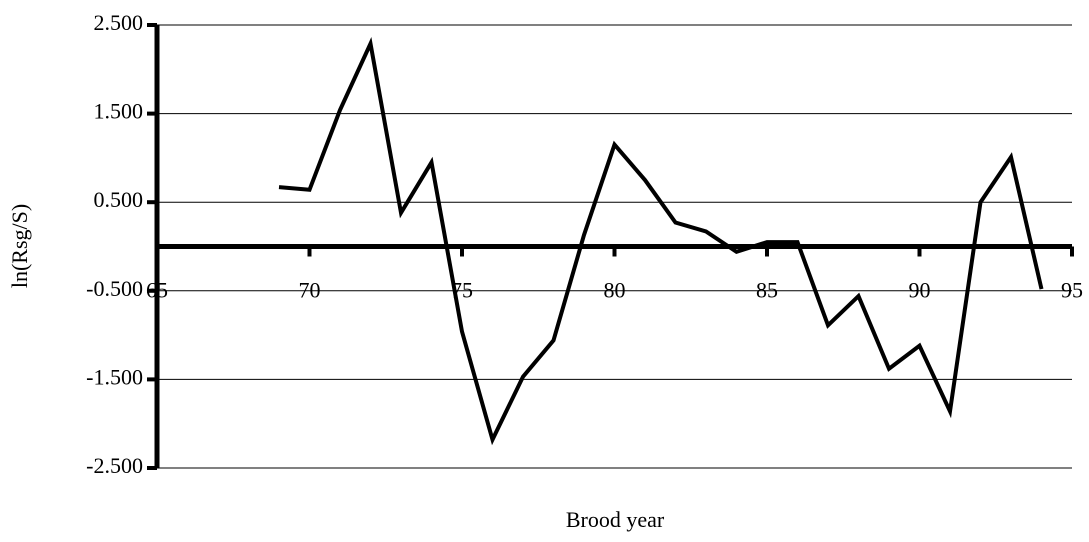  I want to click on x-tick-label: 95, so click(1072, 290).